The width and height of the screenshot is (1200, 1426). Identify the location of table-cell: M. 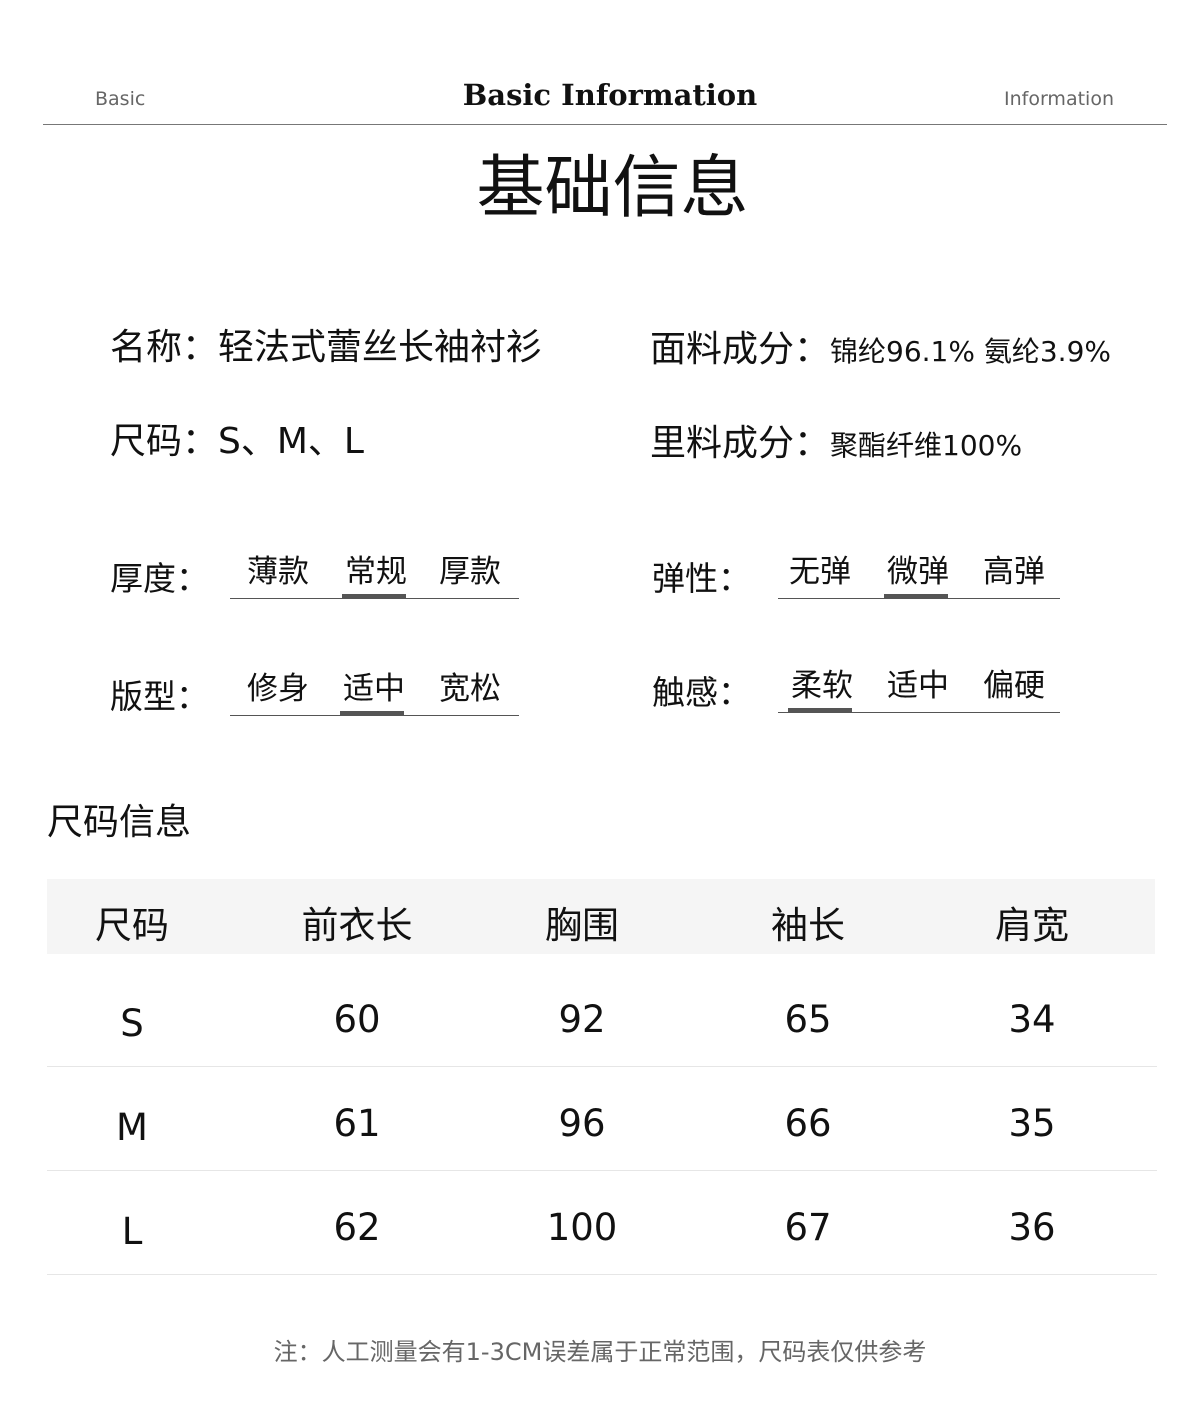
(132, 1127).